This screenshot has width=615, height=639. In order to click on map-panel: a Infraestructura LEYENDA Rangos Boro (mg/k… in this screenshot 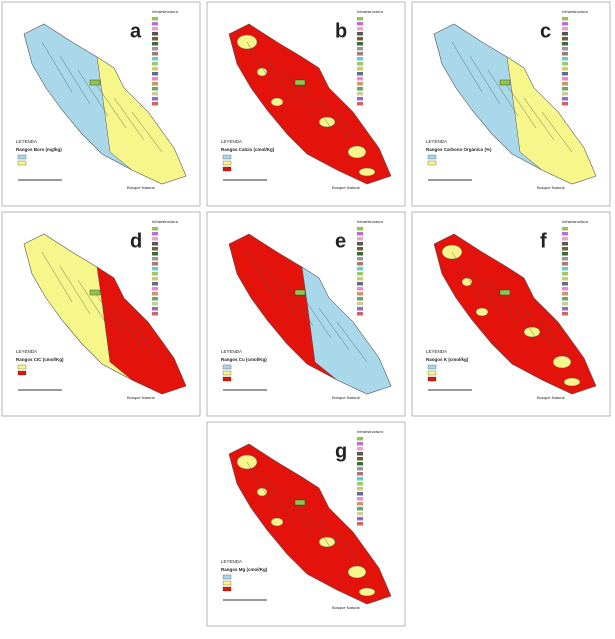, I will do `click(101, 104)`.